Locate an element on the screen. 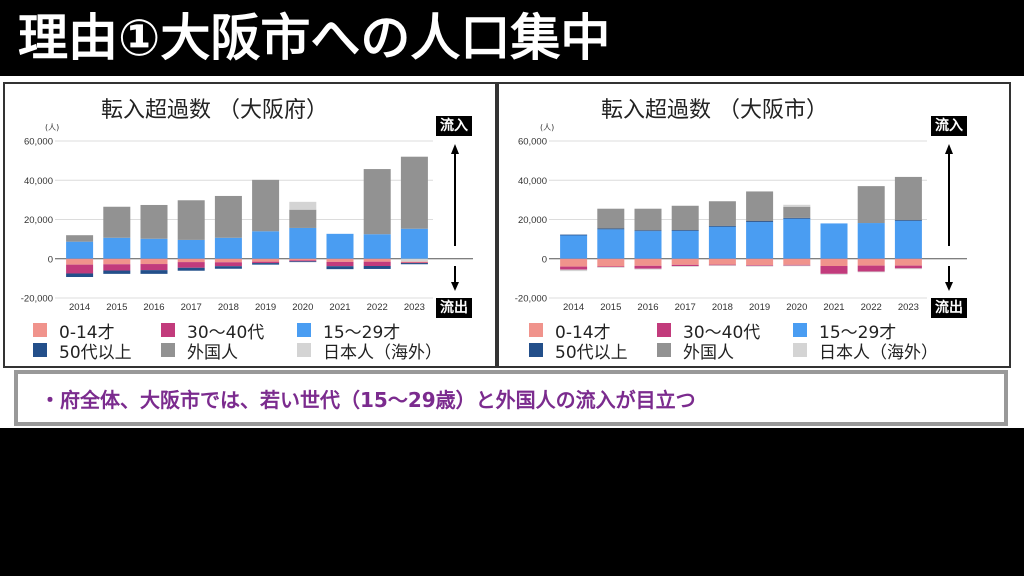 The image size is (1024, 576). bar-segment-age15_29-2021 is located at coordinates (834, 241).